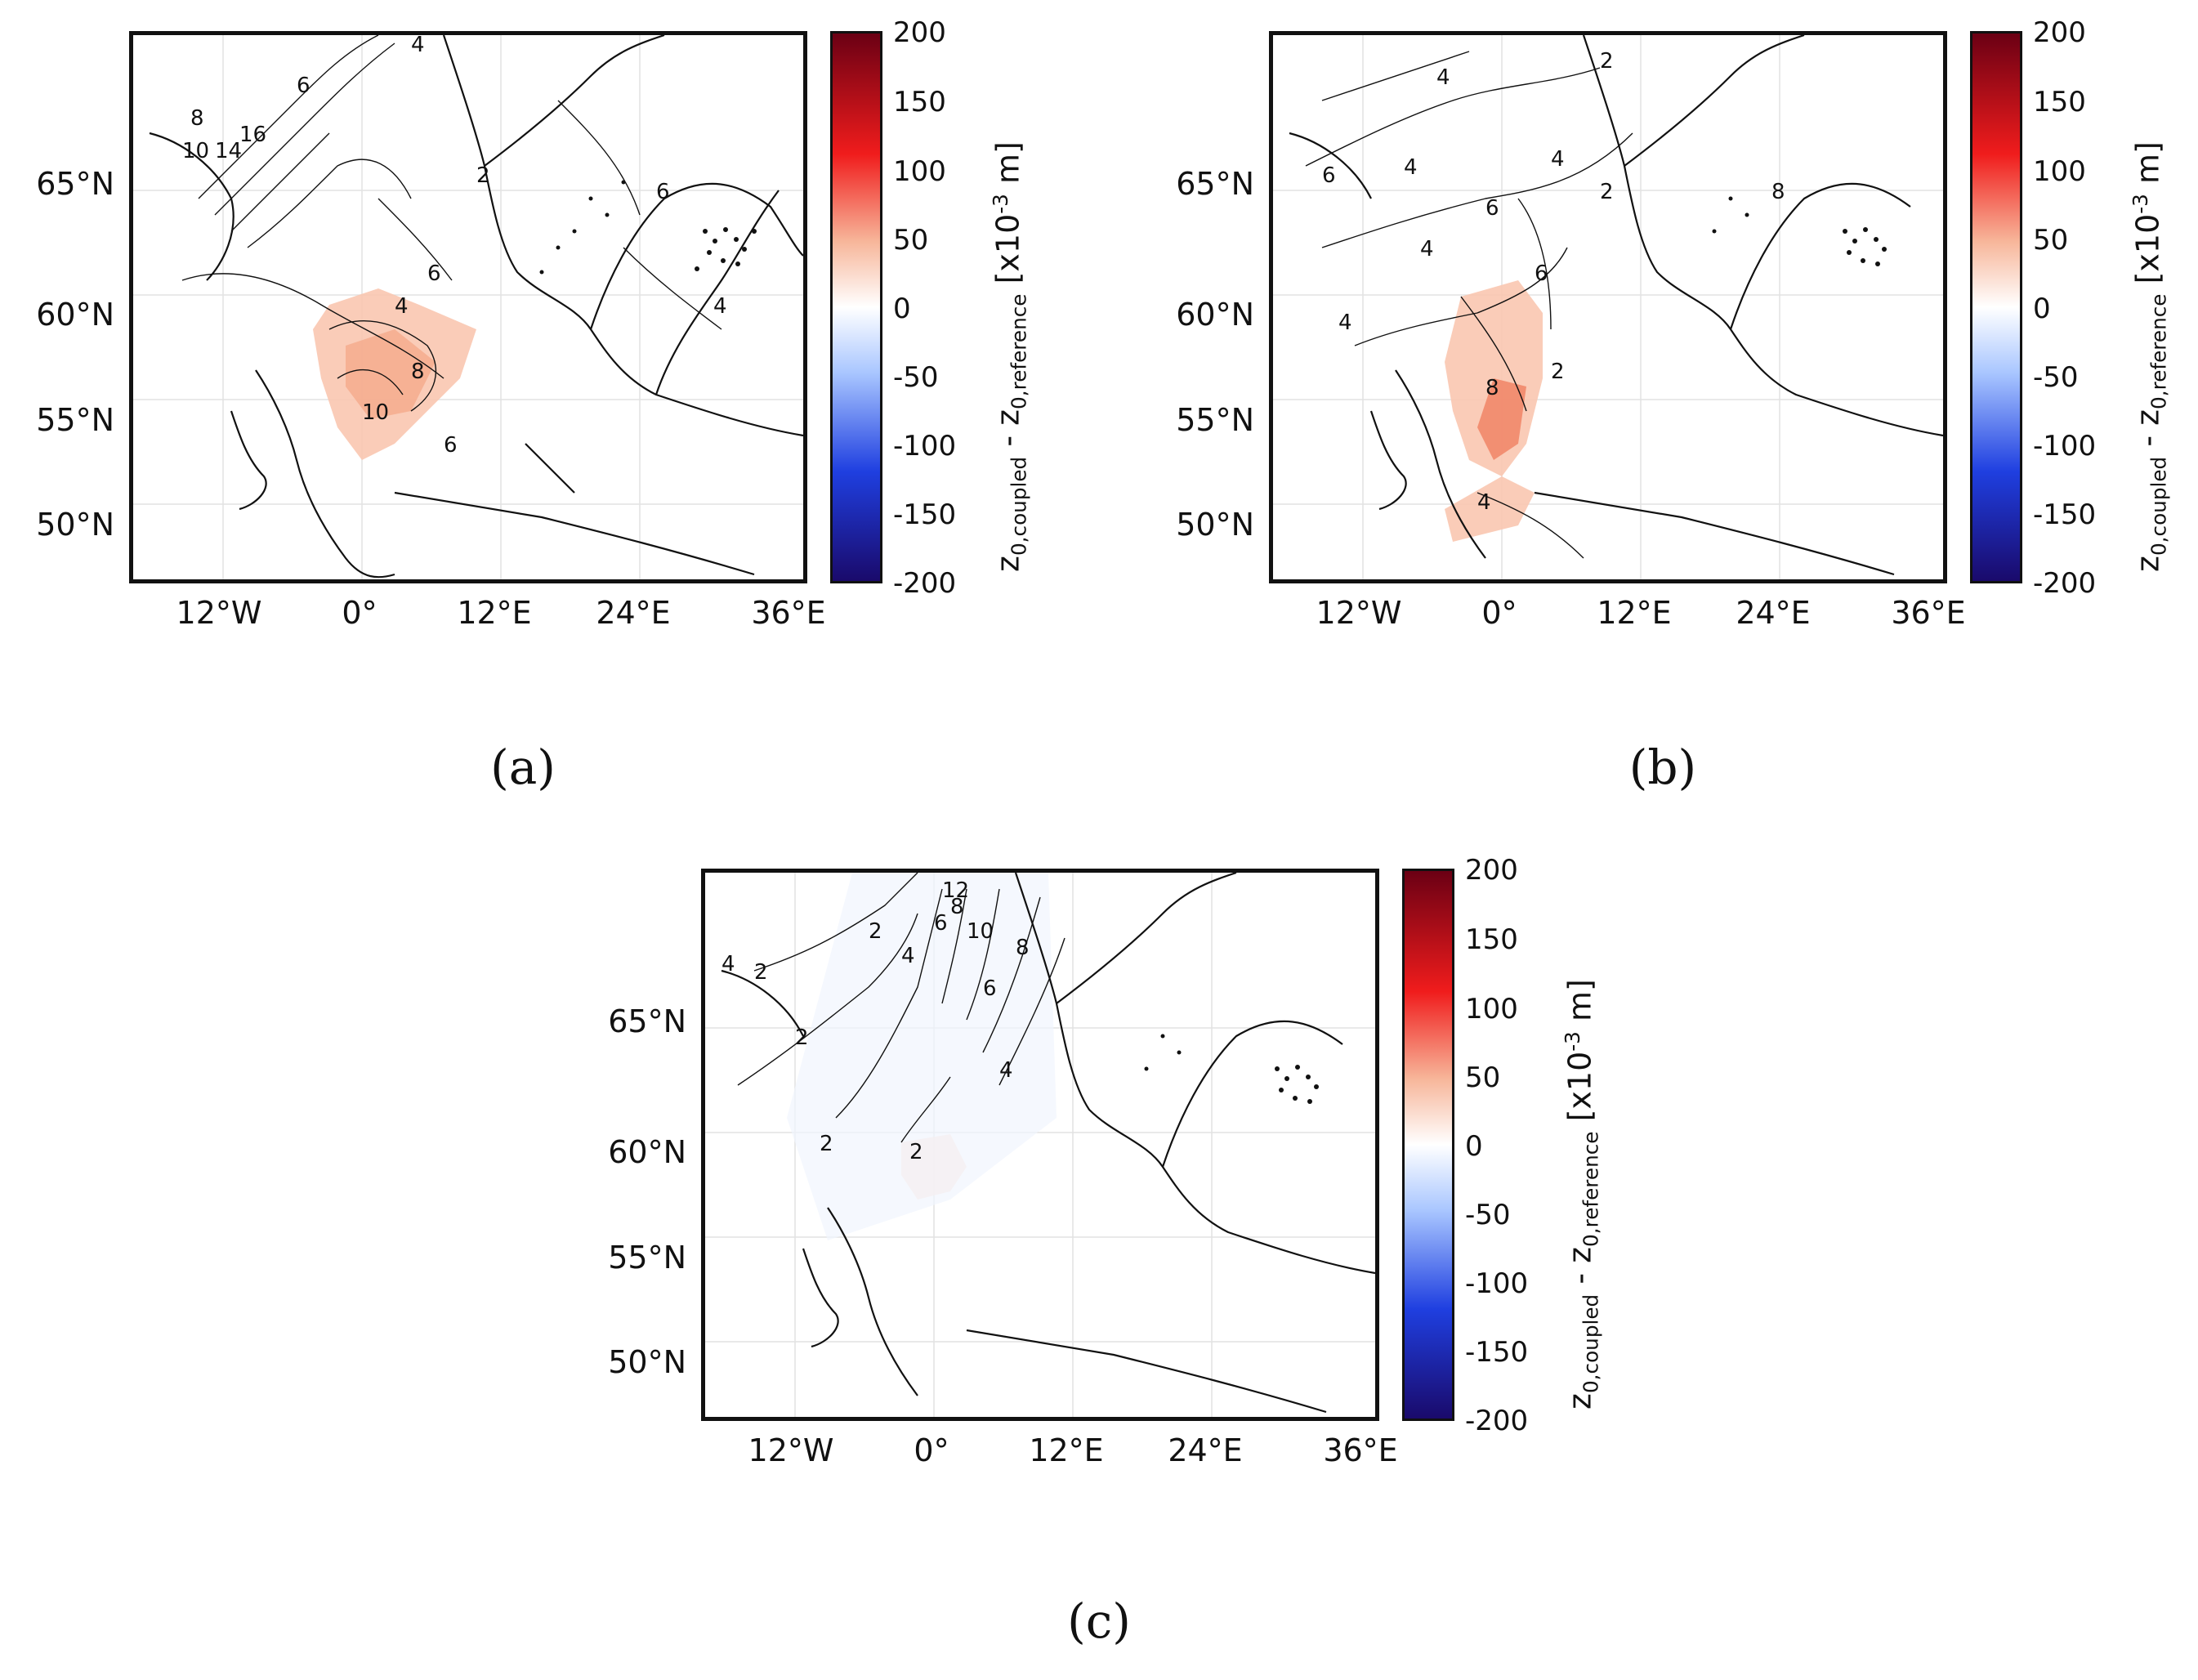 The width and height of the screenshot is (2198, 1680). I want to click on map-b: 4 6 2 4 6 4 2 4 6 8 4 8 2 4, so click(1608, 307).